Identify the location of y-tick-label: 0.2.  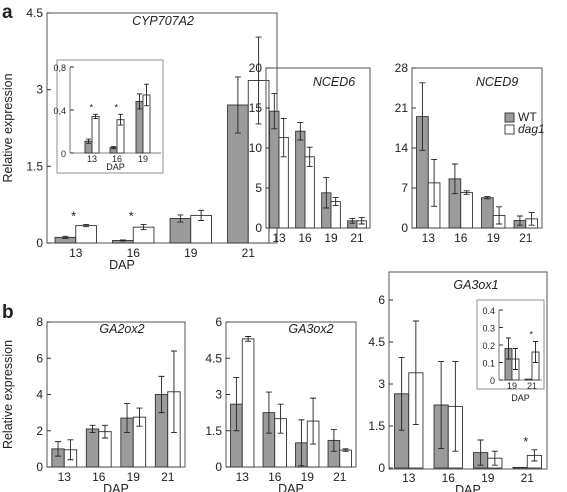
(488, 346).